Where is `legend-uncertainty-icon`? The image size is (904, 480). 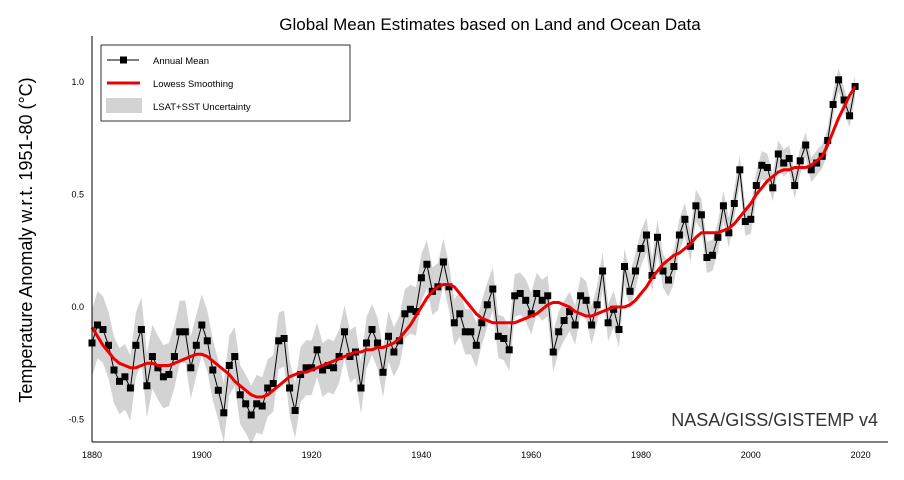
legend-uncertainty-icon is located at coordinates (124, 105).